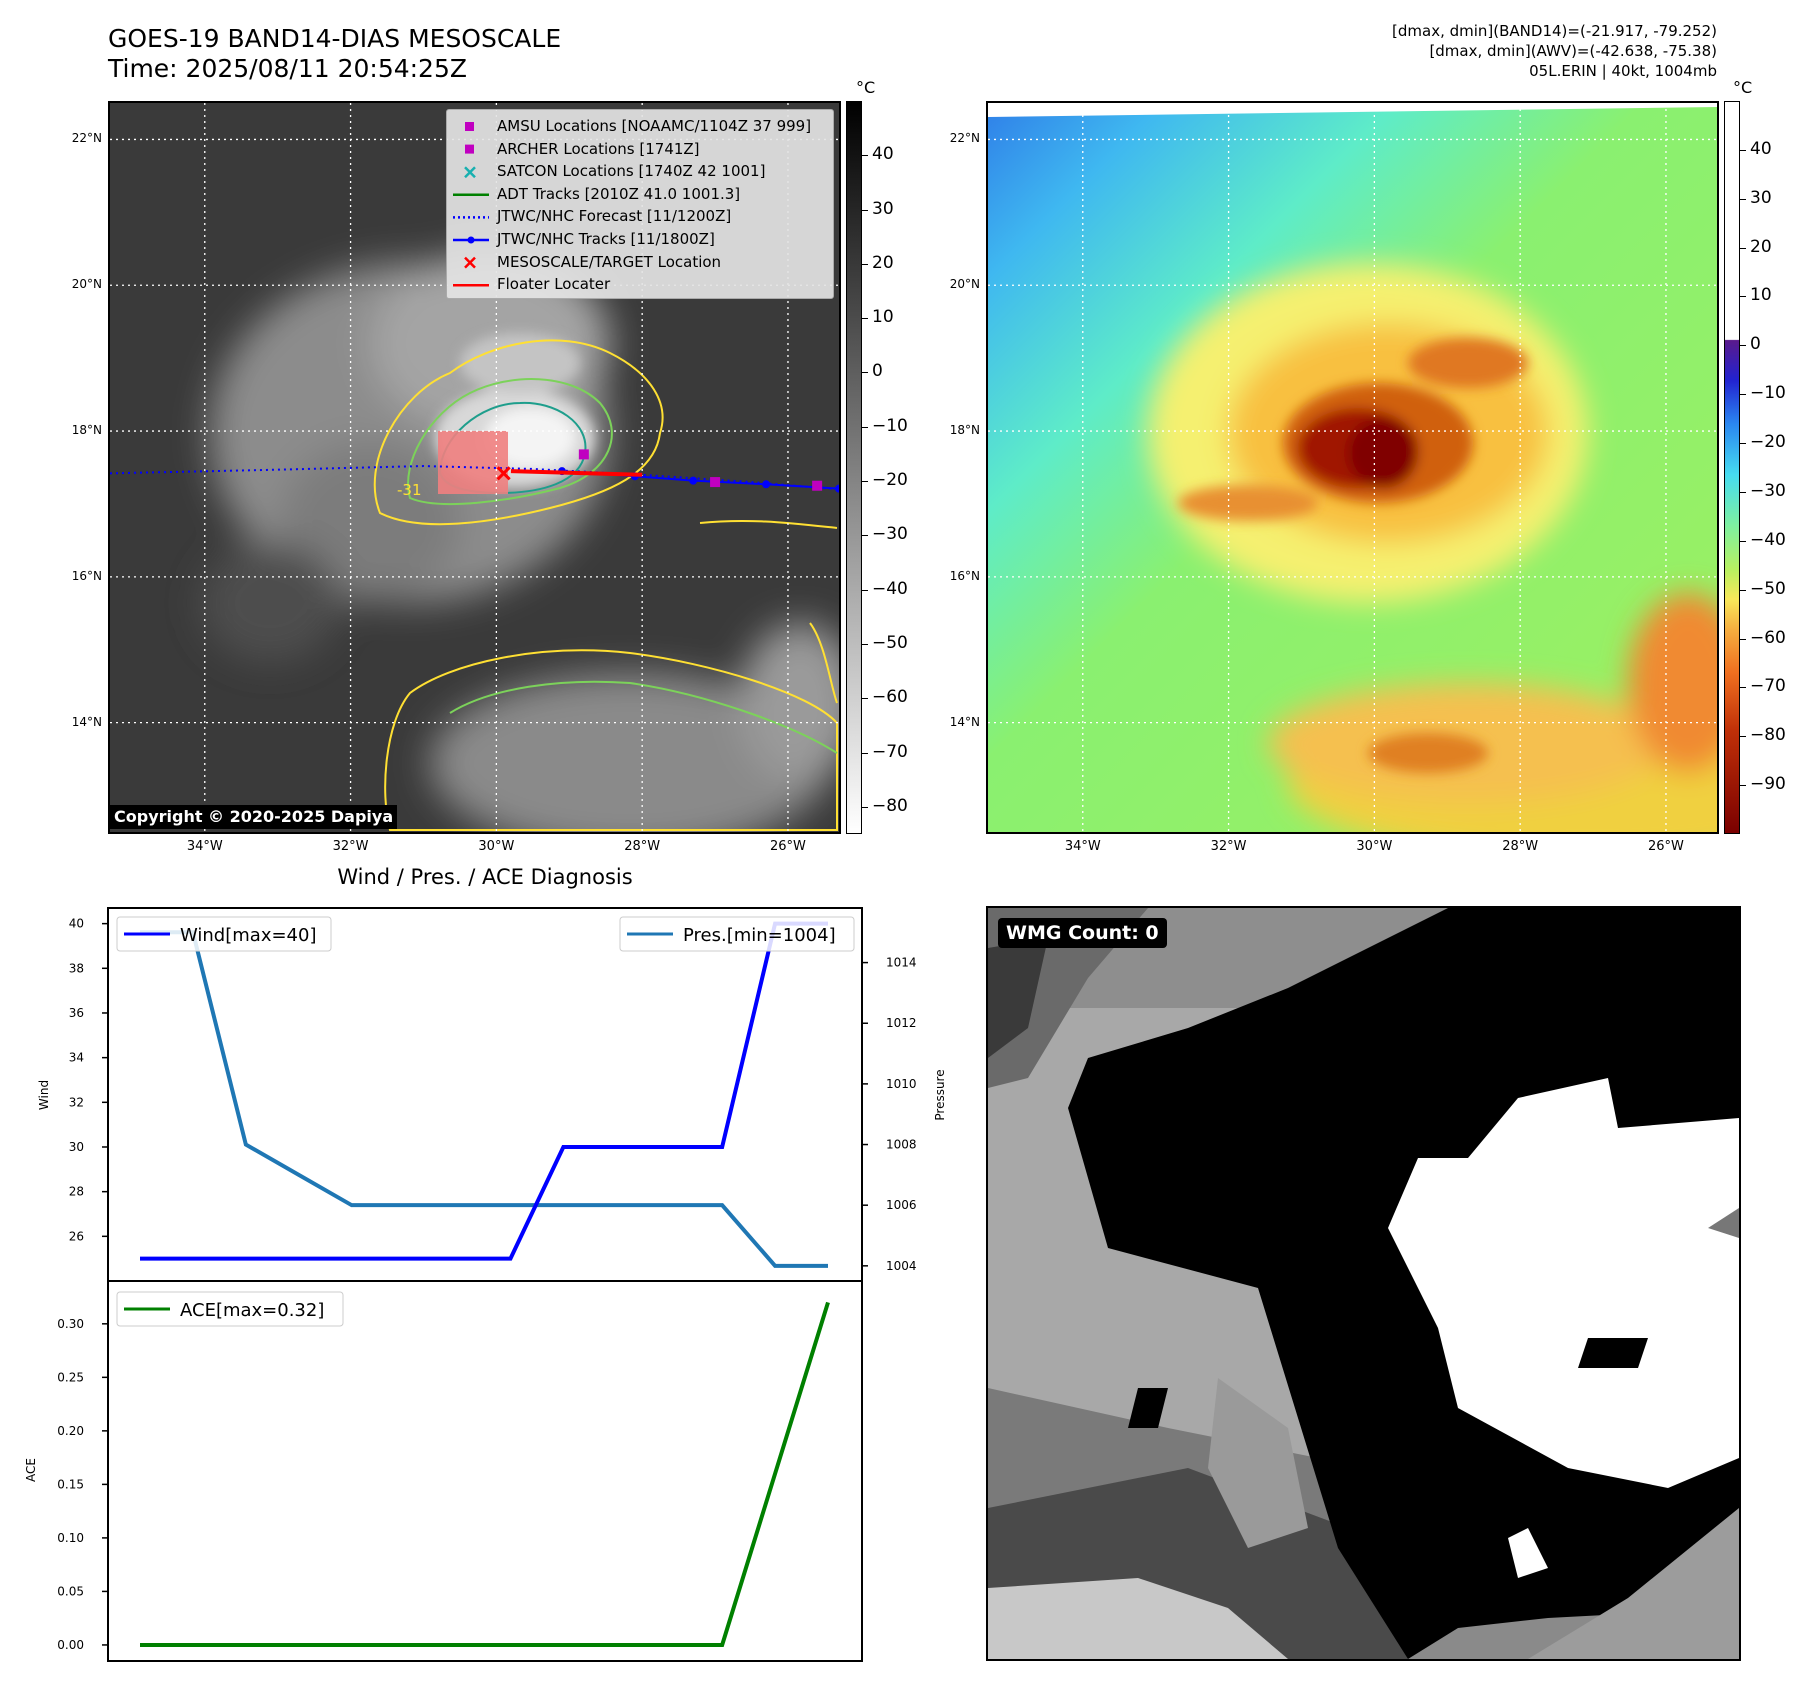 This screenshot has height=1690, width=1801. Describe the element at coordinates (1761, 148) in the screenshot. I see `colorbar-tick-label: 40` at that location.